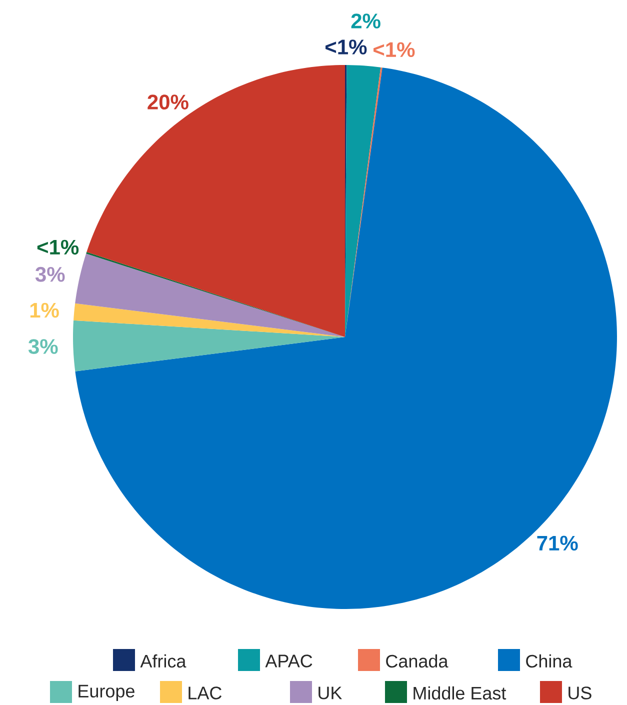  I want to click on legend-label: US, so click(580, 693).